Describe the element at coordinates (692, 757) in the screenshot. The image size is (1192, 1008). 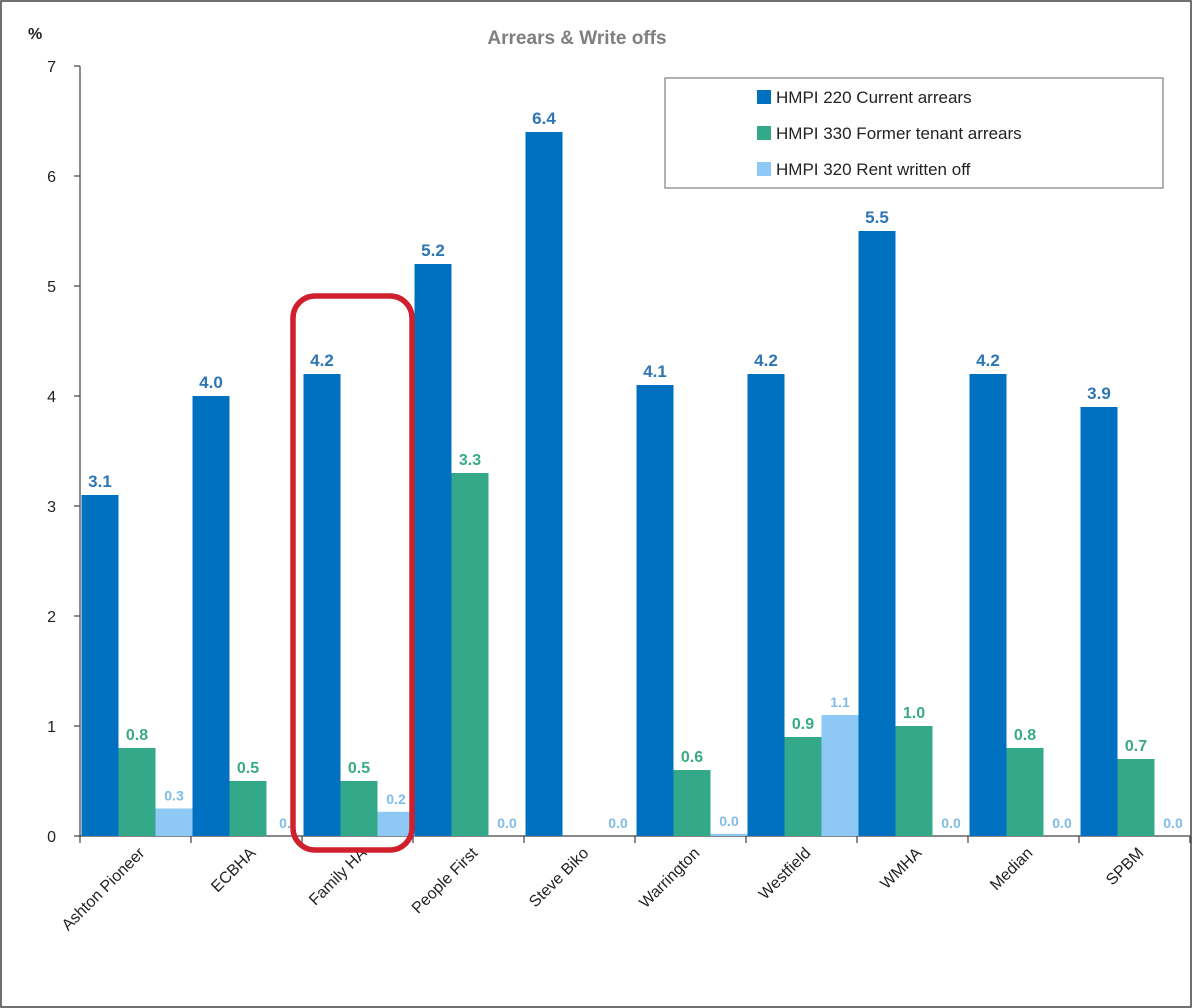
I see `data-label: 0.6` at that location.